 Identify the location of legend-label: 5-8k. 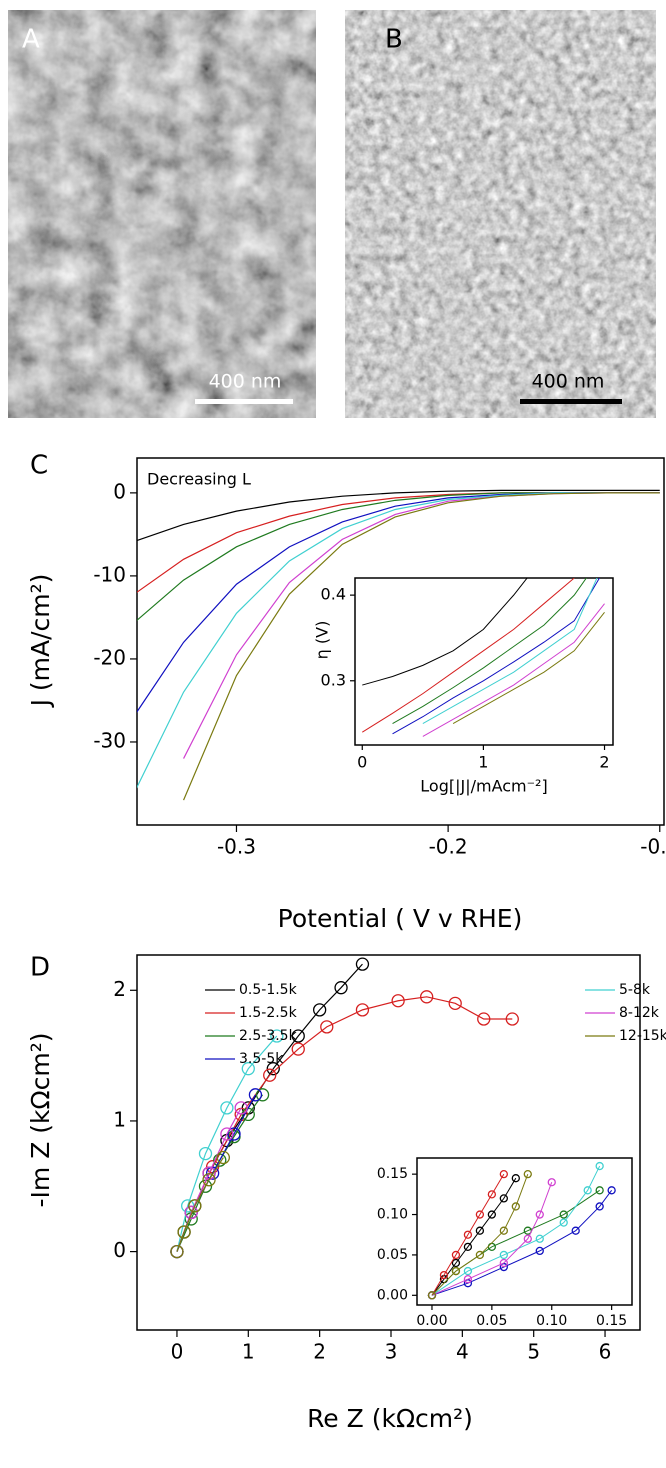
(635, 990).